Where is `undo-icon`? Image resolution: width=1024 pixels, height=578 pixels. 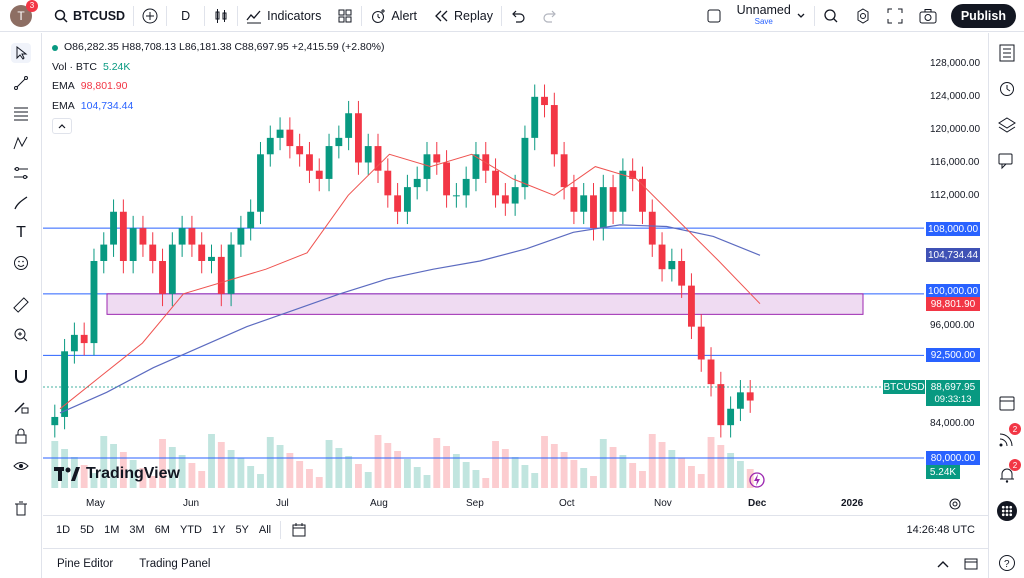
undo-icon is located at coordinates (518, 16).